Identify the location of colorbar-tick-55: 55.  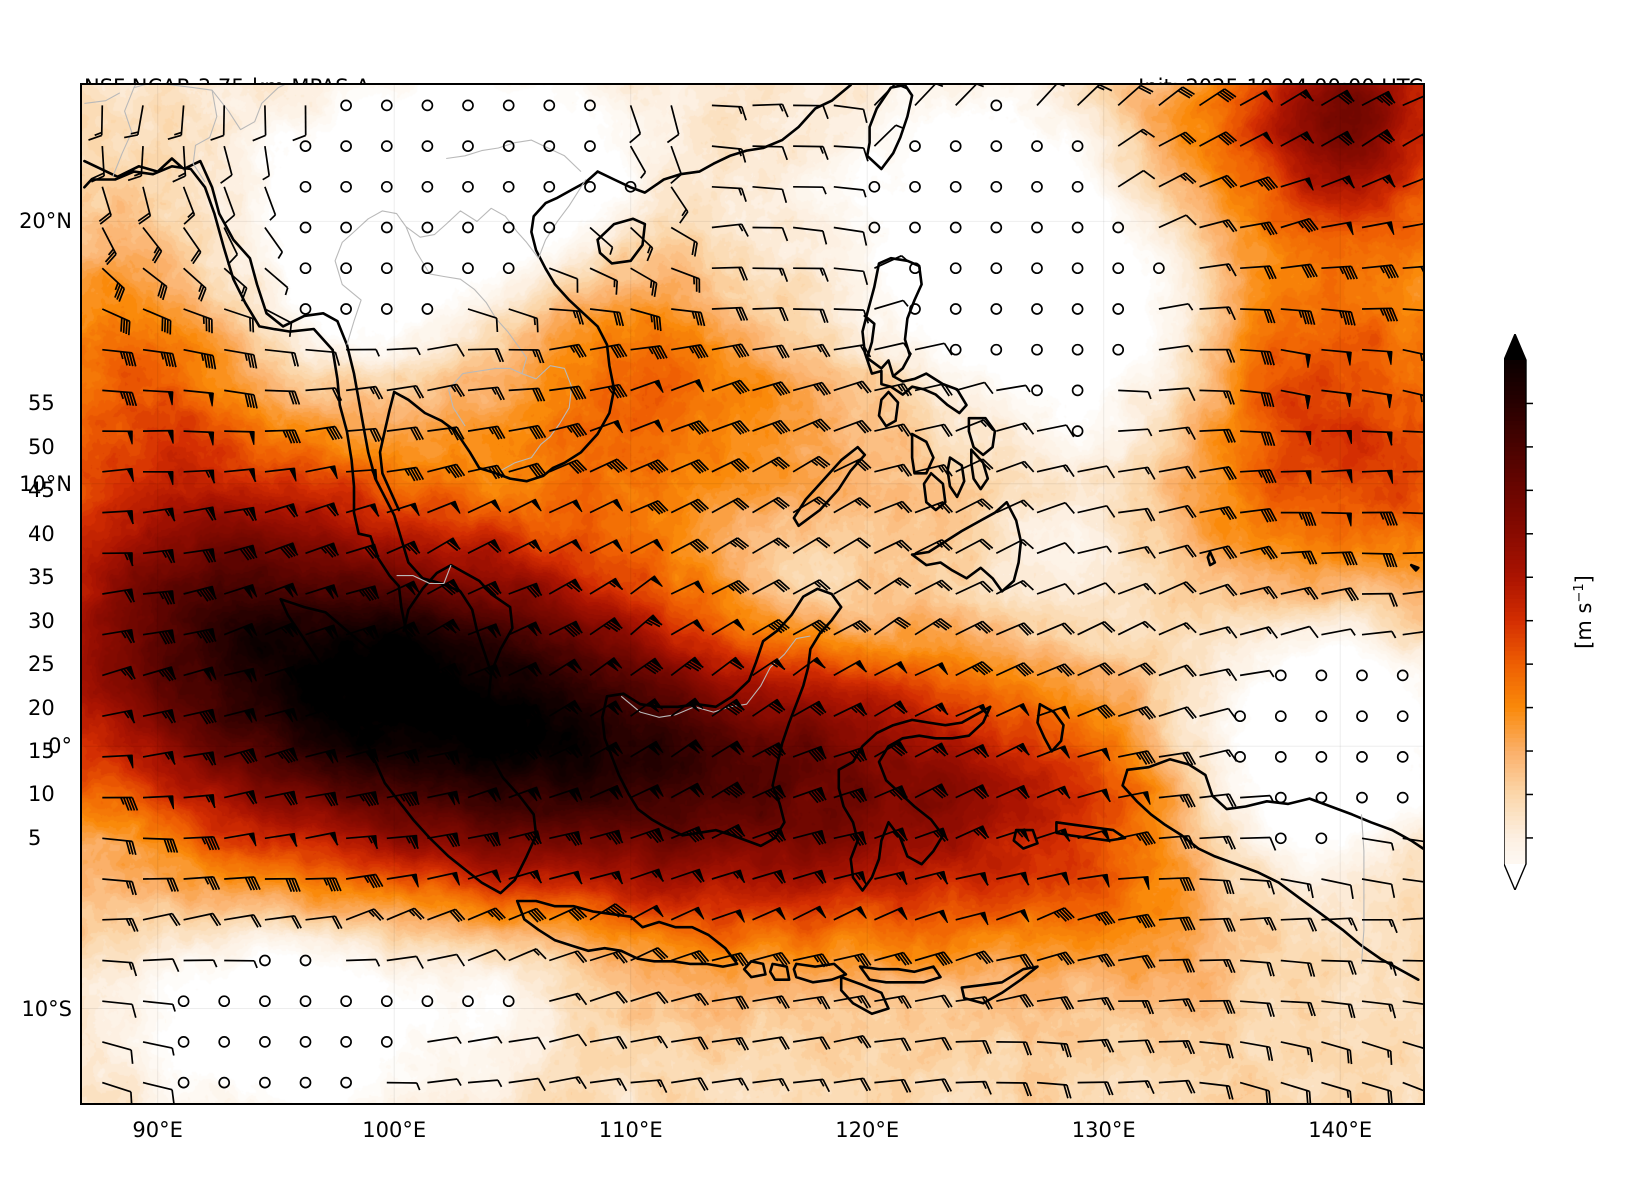
(41, 403).